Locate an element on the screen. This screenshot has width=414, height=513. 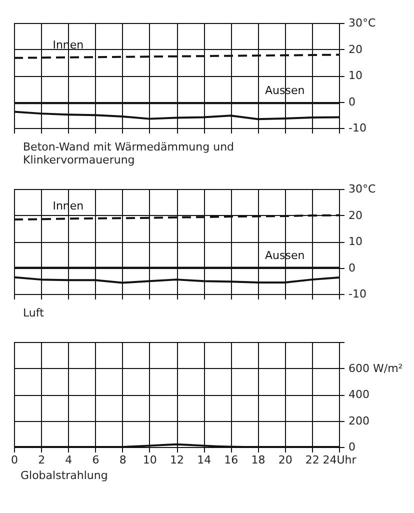
y-tick-label: 600 W/m² is located at coordinates (375, 368).